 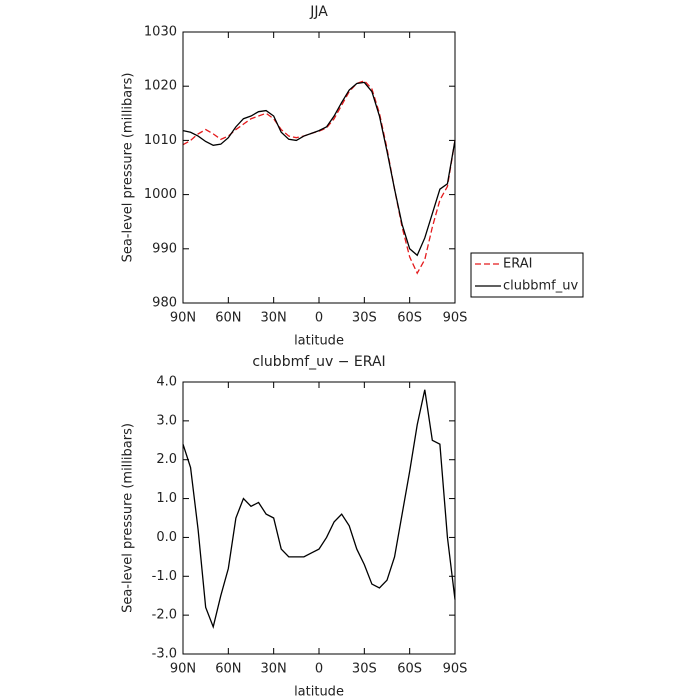 I want to click on y-tick-label: 980, so click(x=164, y=303).